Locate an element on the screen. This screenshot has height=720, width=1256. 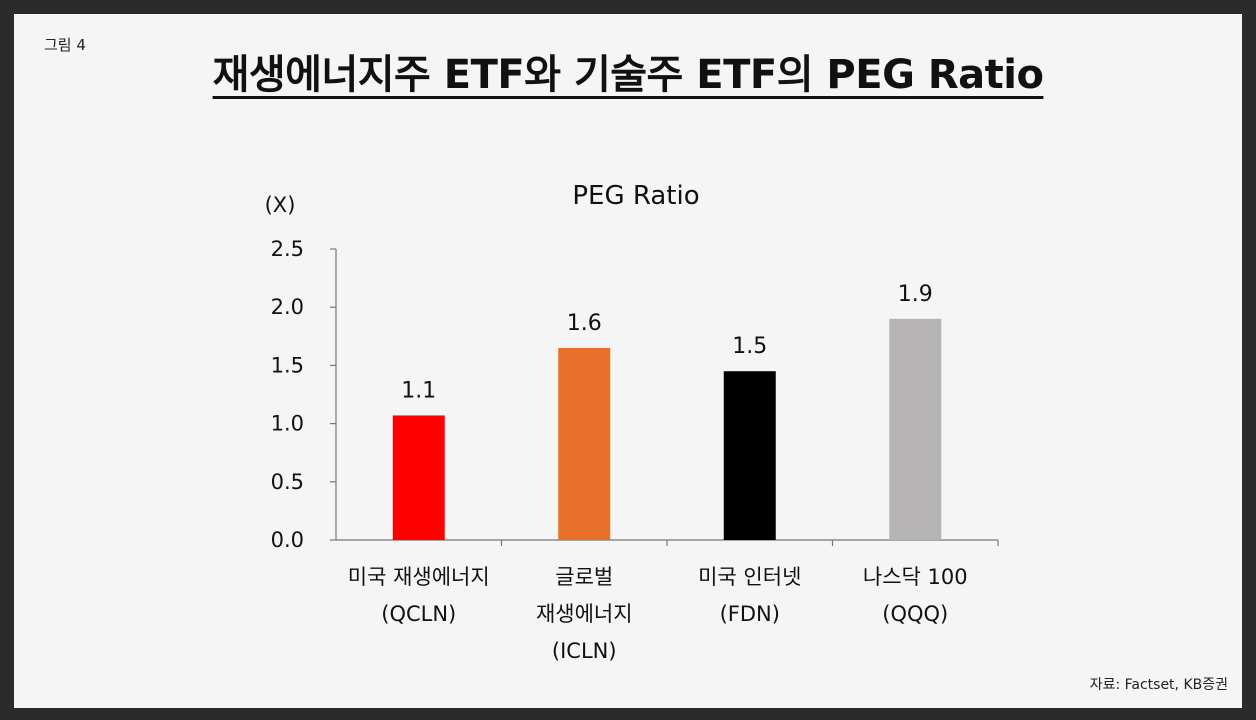
category-label: 재생에너지 is located at coordinates (584, 614).